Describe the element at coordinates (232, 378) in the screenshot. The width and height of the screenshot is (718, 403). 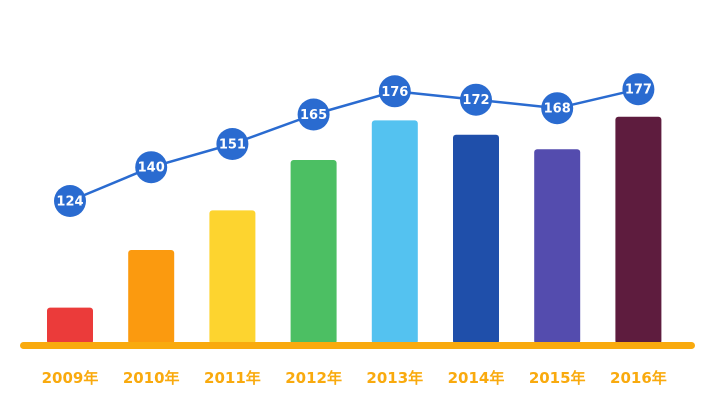
I see `category-label: 2011年` at that location.